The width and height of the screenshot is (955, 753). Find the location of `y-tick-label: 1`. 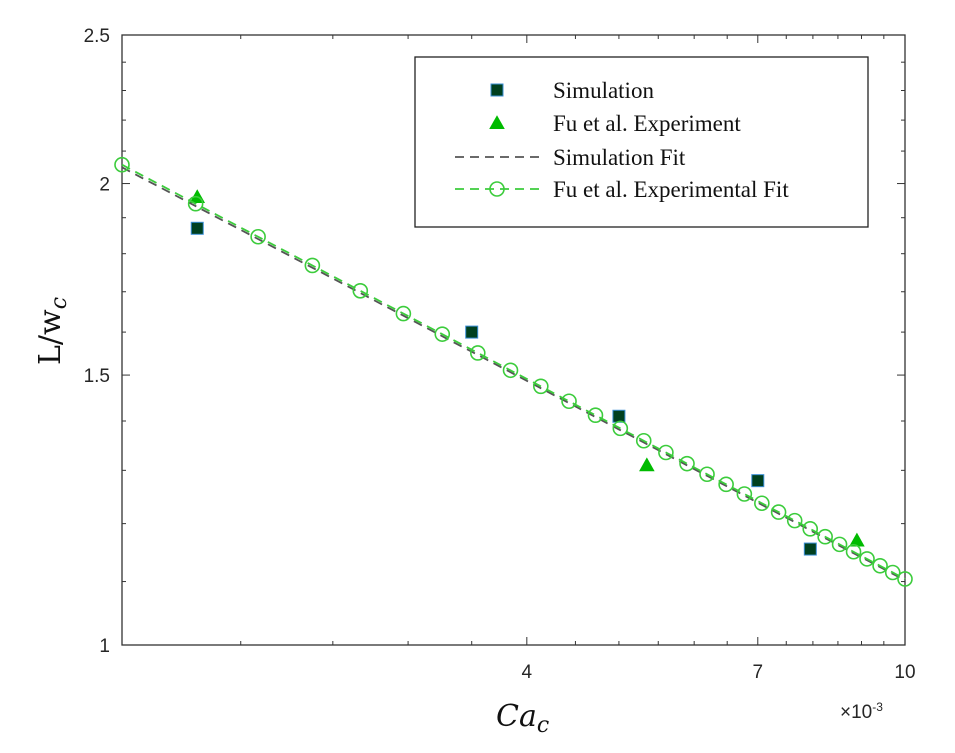

y-tick-label: 1 is located at coordinates (104, 646).